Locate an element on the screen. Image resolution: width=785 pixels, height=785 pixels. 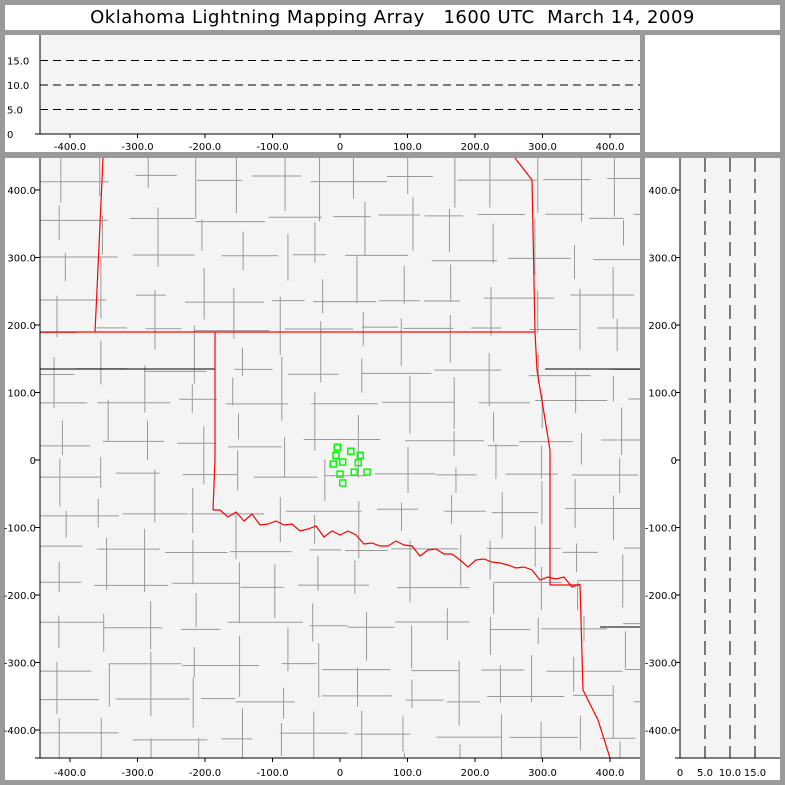
map-y-tick-label: -100.0 is located at coordinates (20, 529).